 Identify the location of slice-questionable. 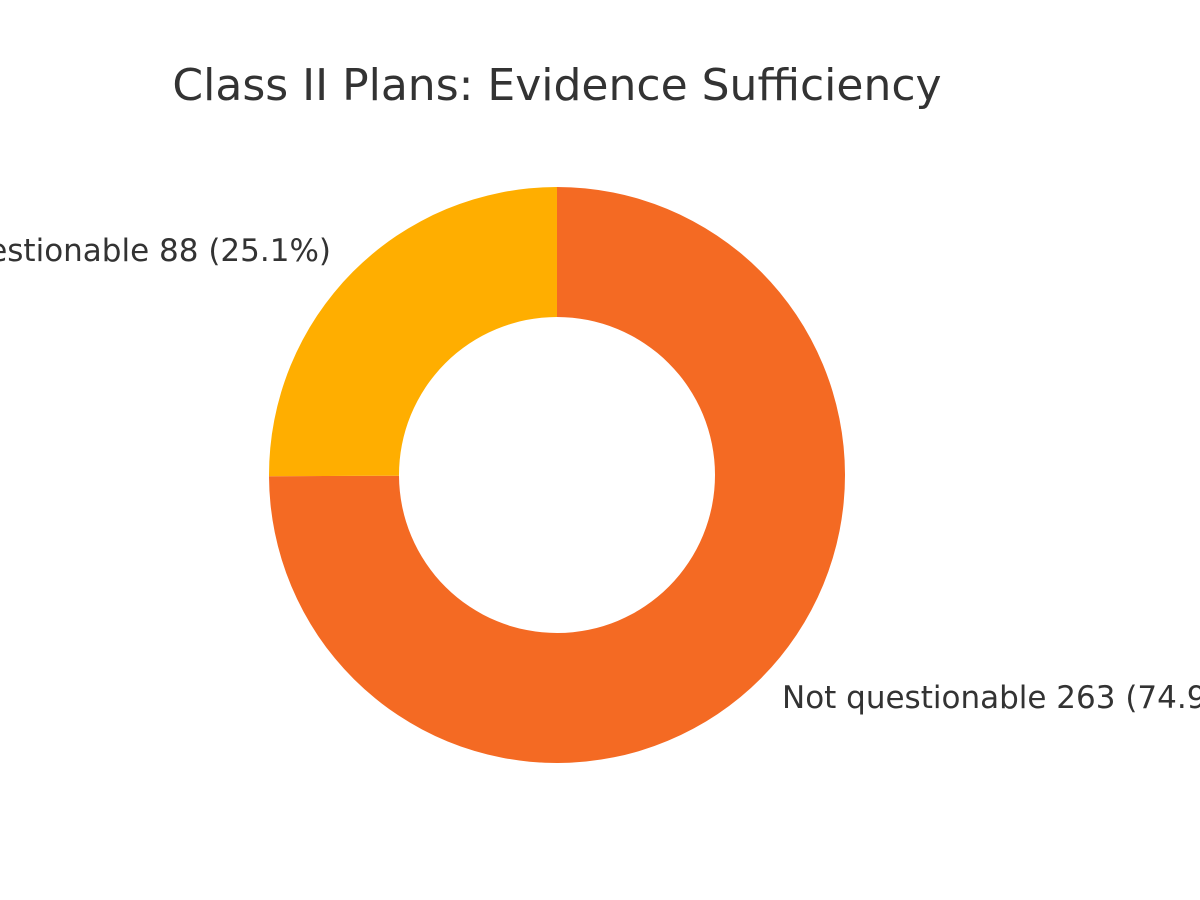
(413, 332).